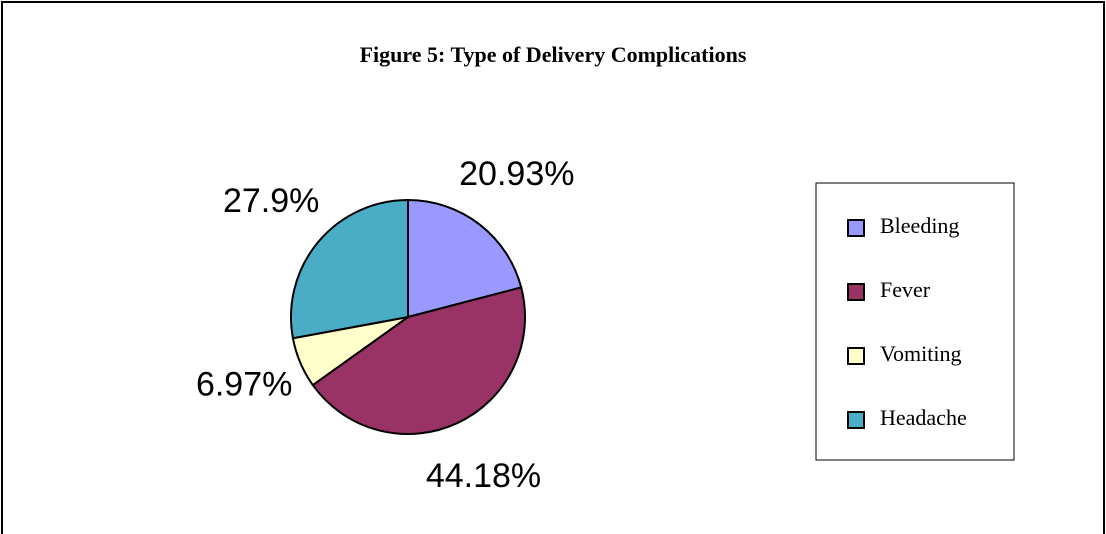  I want to click on data-label: 44.18%, so click(483, 476).